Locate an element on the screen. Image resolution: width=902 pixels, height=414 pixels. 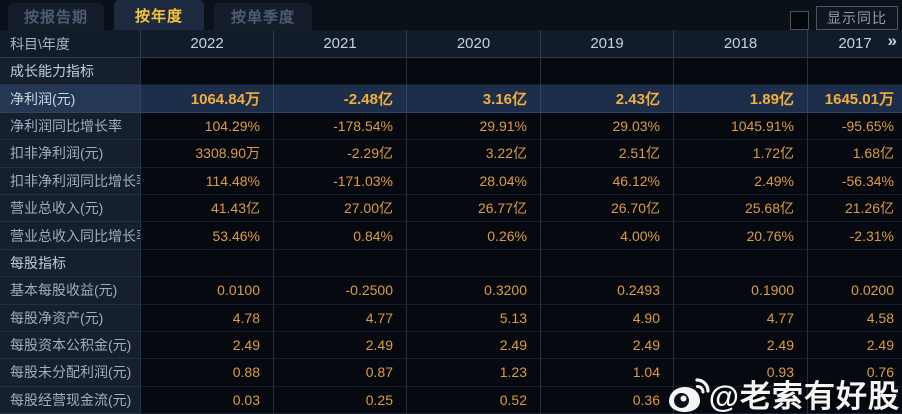
cell-2022: 53.46% is located at coordinates (206, 236).